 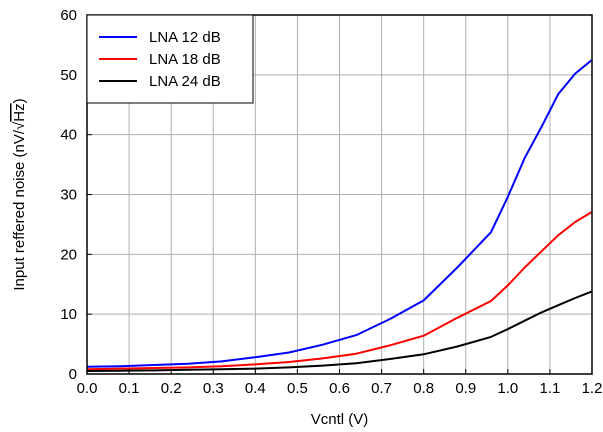 What do you see at coordinates (185, 37) in the screenshot?
I see `legend-label-lna-12db: LNA 12 dB` at bounding box center [185, 37].